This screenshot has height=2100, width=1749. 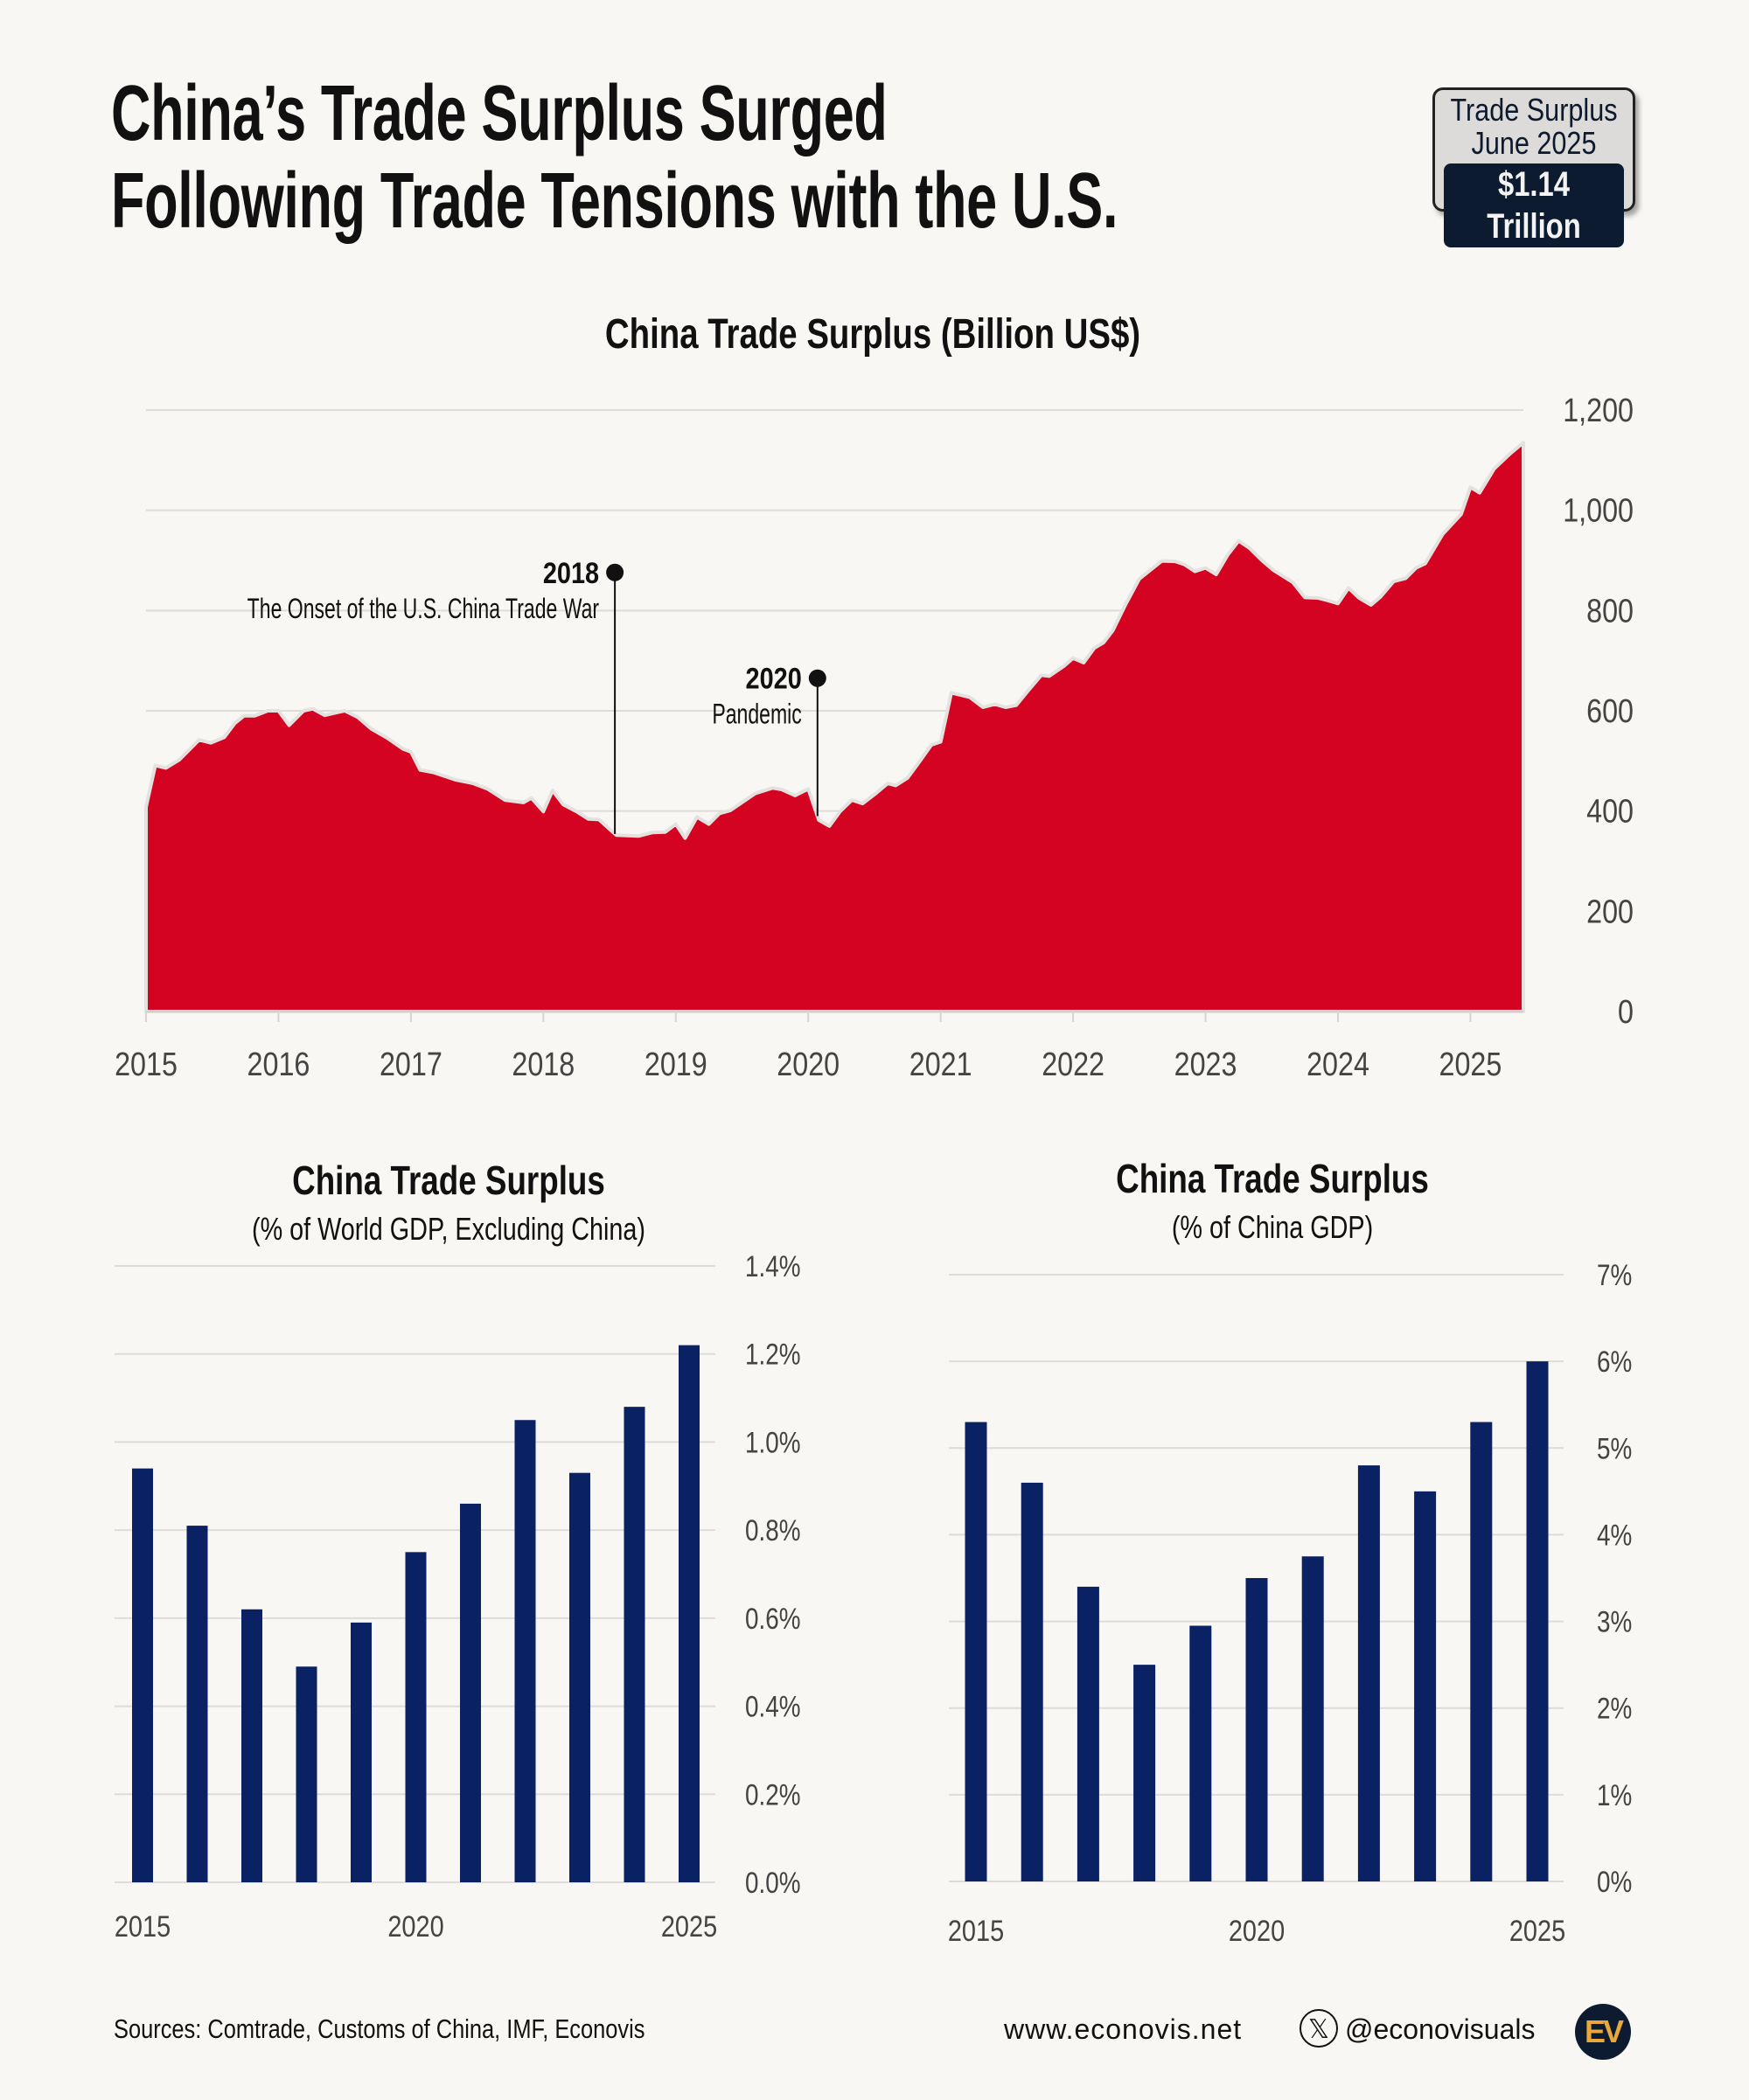 I want to click on y-tick-label: 0.0%, so click(x=773, y=1882).